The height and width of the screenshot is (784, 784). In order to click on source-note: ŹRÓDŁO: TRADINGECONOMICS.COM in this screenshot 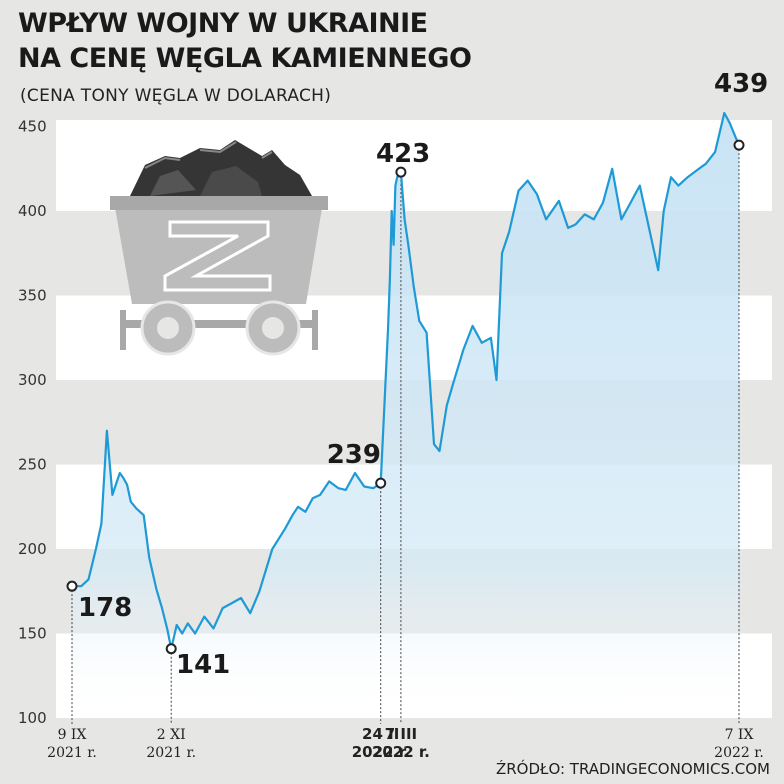, I will do `click(632, 769)`.